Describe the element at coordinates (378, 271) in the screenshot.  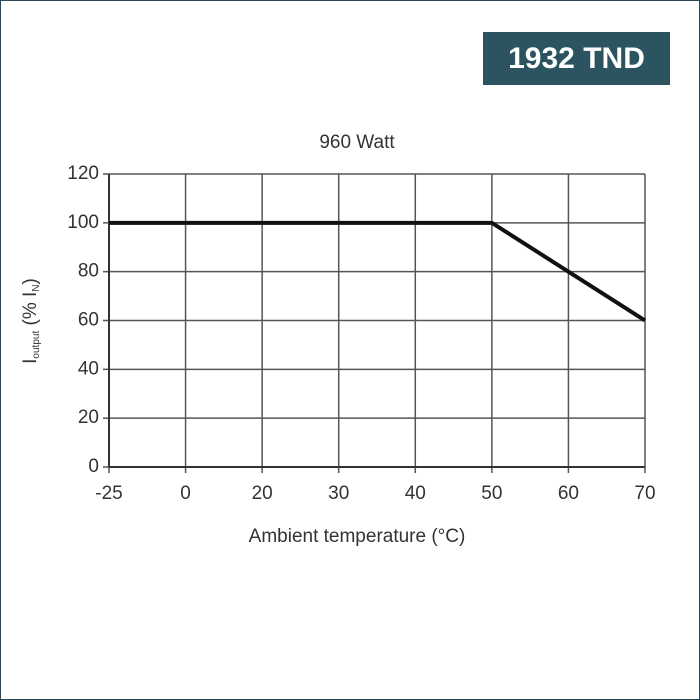
I see `data-line` at that location.